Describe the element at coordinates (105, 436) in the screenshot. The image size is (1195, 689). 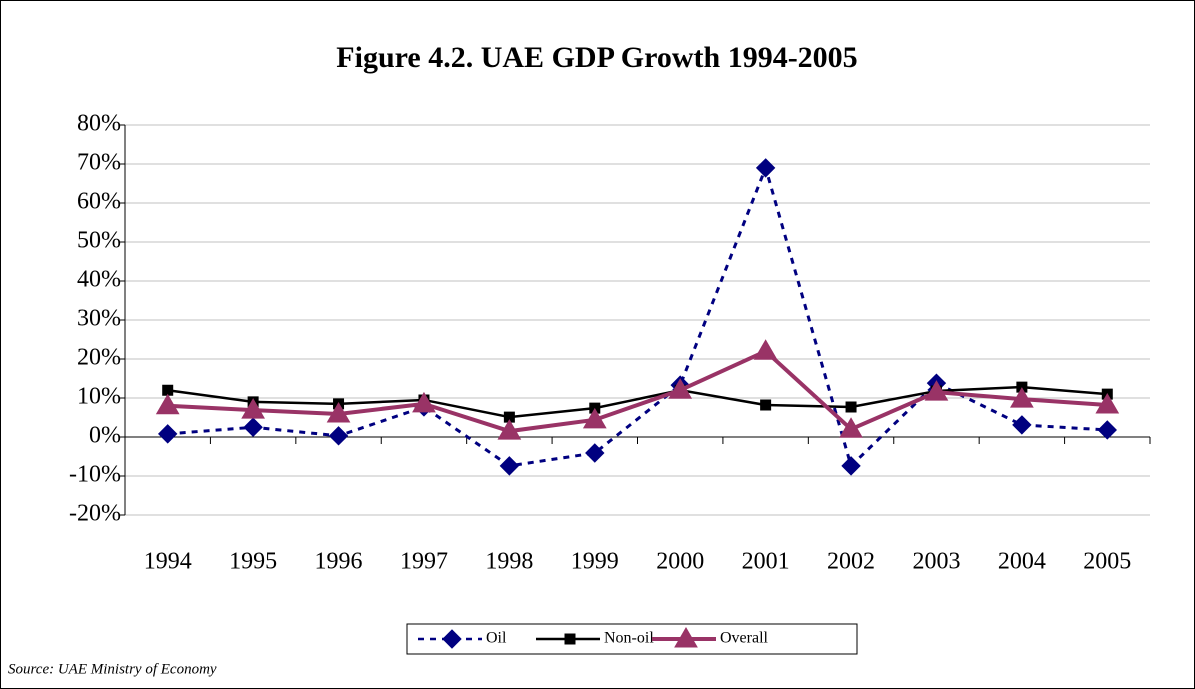
I see `y-tick-label: 0%` at that location.